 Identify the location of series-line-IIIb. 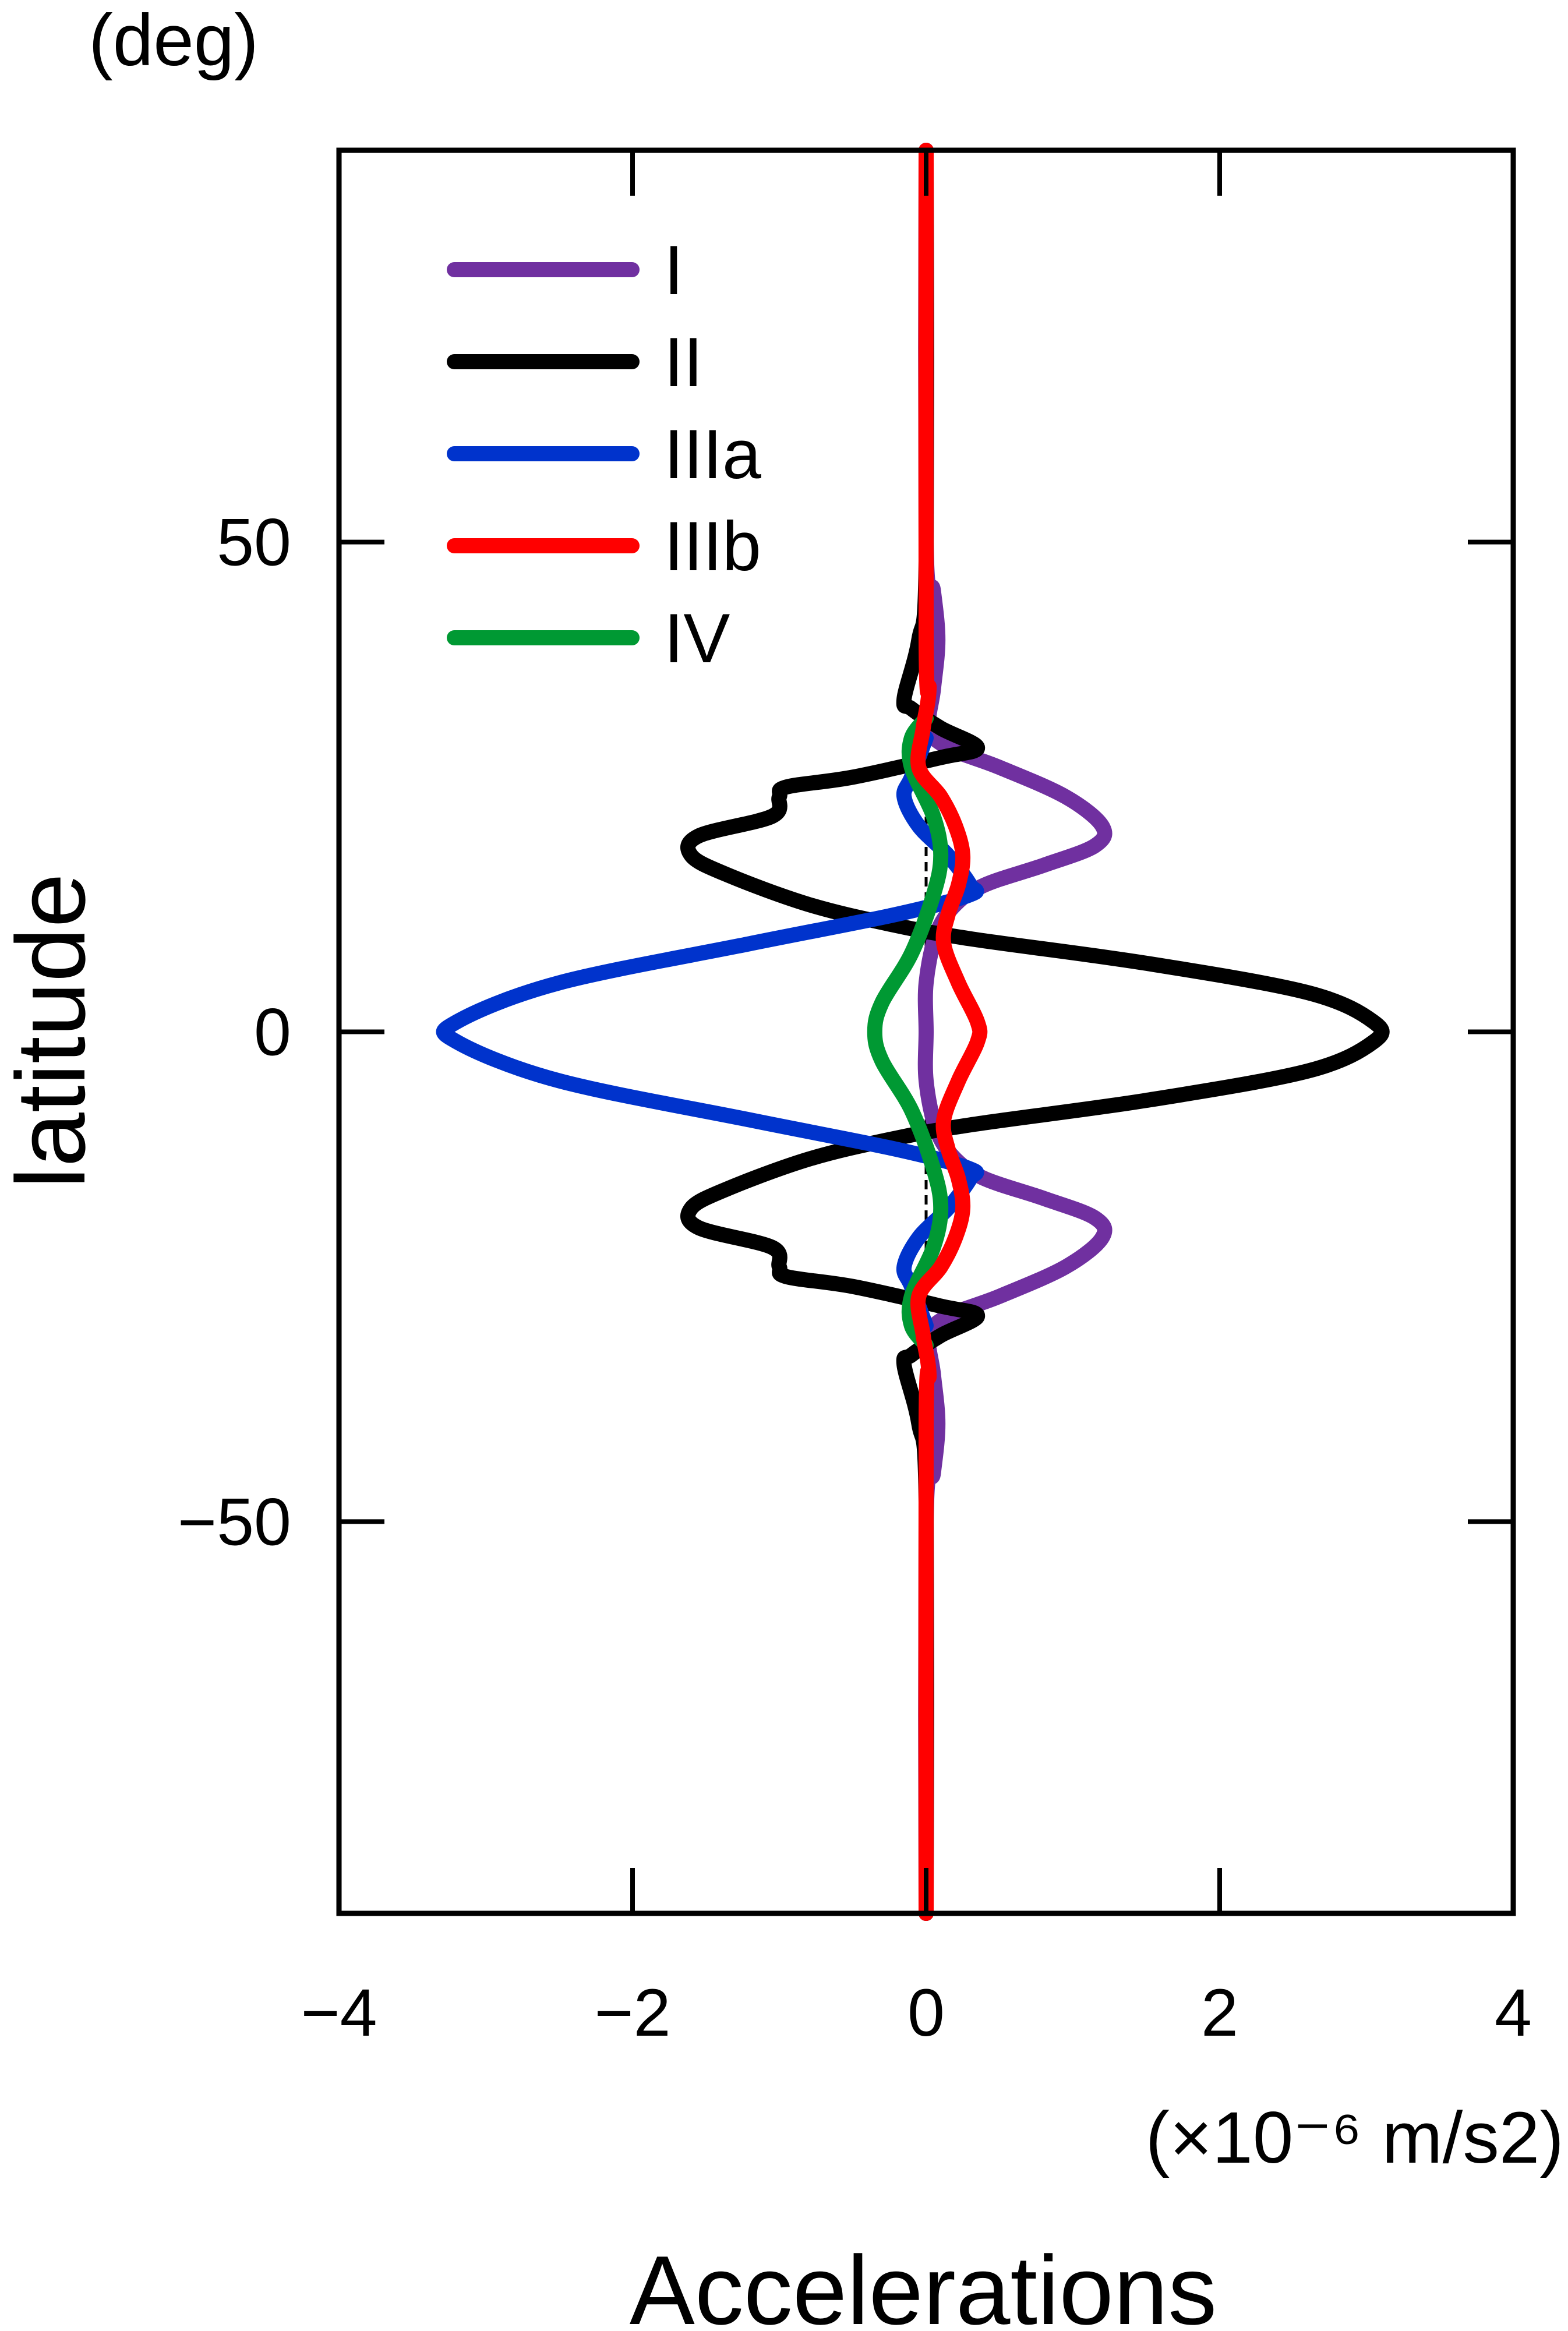
(949, 1032).